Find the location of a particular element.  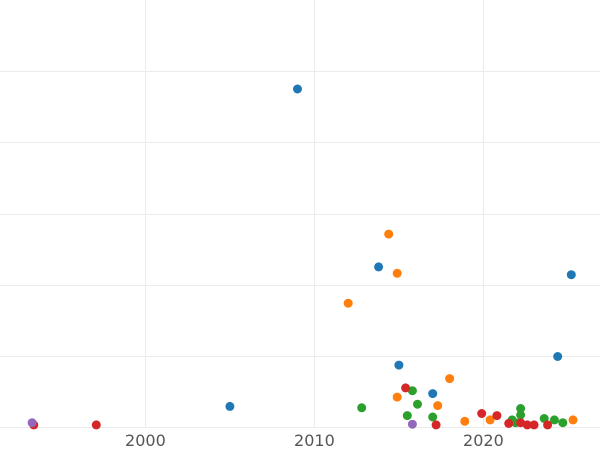

x-tick-labels: 2000 2010 2020 is located at coordinates (314, 440).